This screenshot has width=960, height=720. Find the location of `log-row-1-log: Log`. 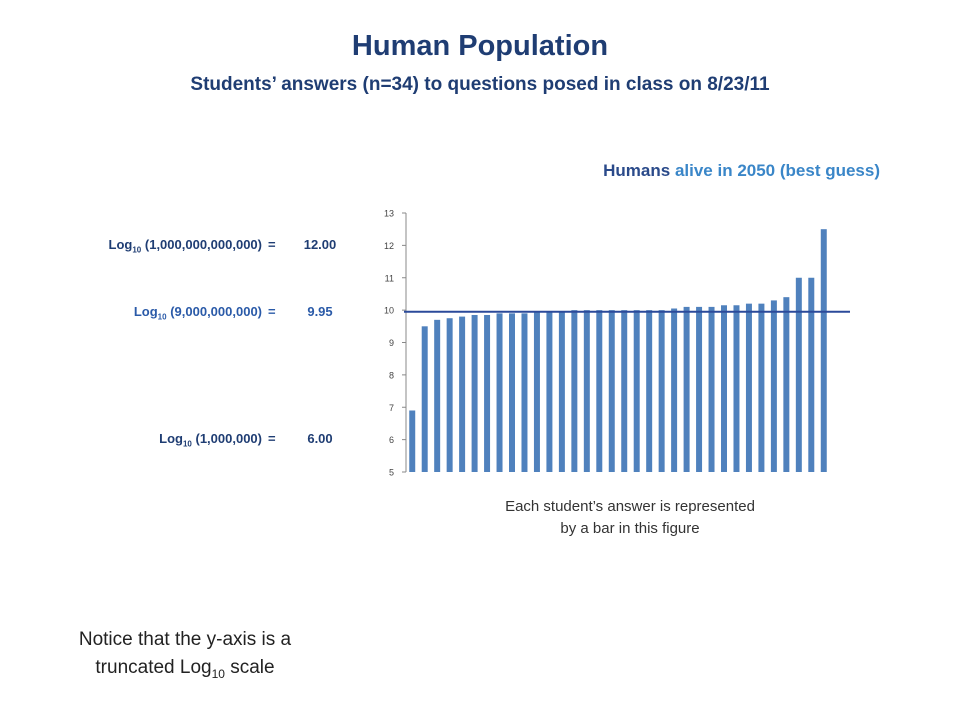

log-row-1-log: Log is located at coordinates (120, 244).